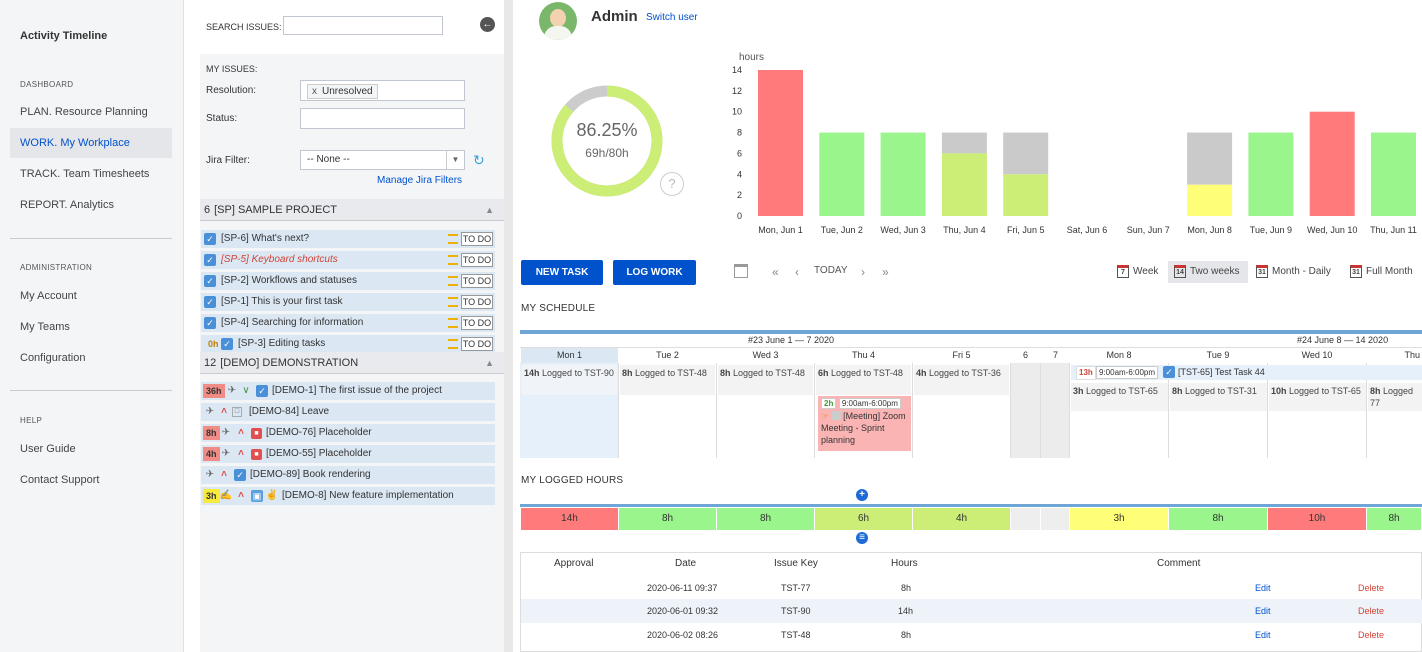 Image resolution: width=1422 pixels, height=652 pixels. Describe the element at coordinates (1395, 397) in the screenshot. I see `log-entry: 8h Logged 77` at that location.